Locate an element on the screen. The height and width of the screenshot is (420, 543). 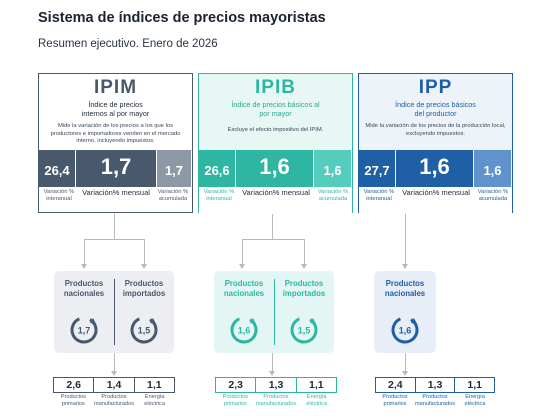
ipib-mensual-value: 1,6 is located at coordinates (274, 166).